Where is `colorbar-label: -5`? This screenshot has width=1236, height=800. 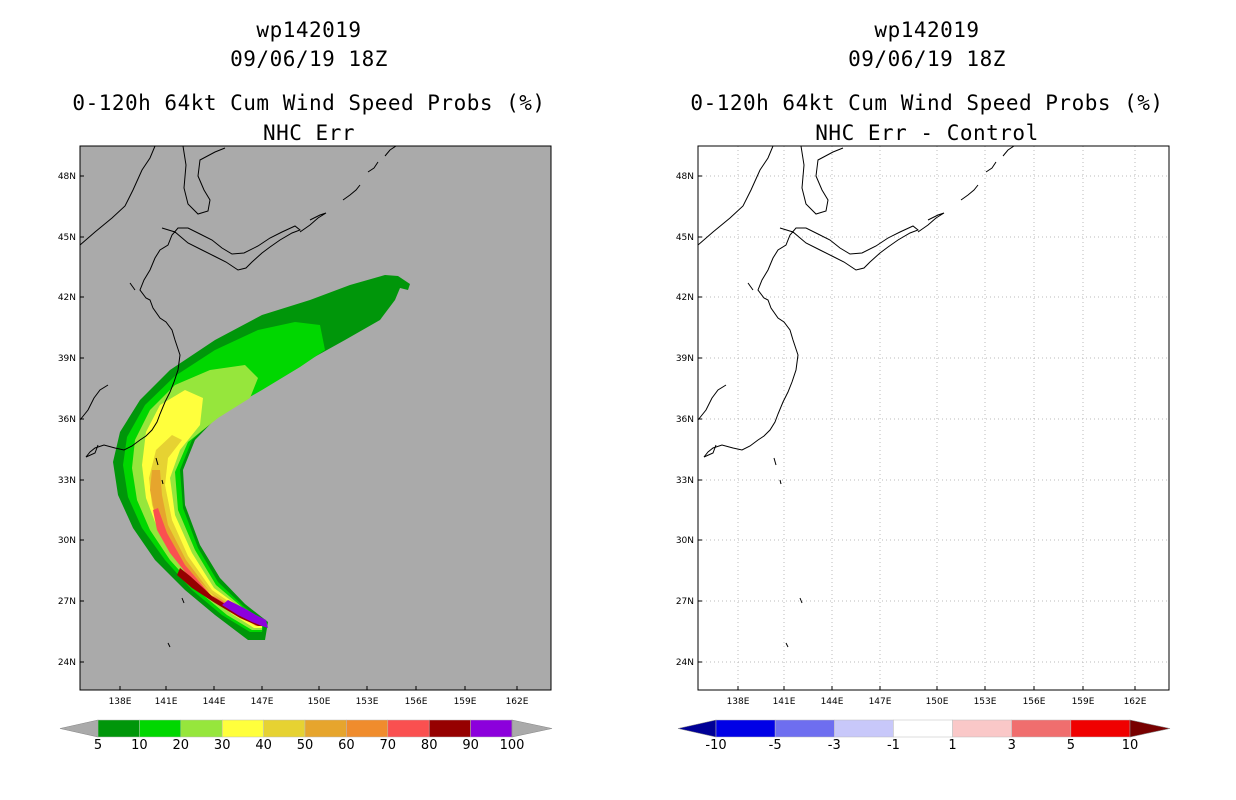 colorbar-label: -5 is located at coordinates (775, 745).